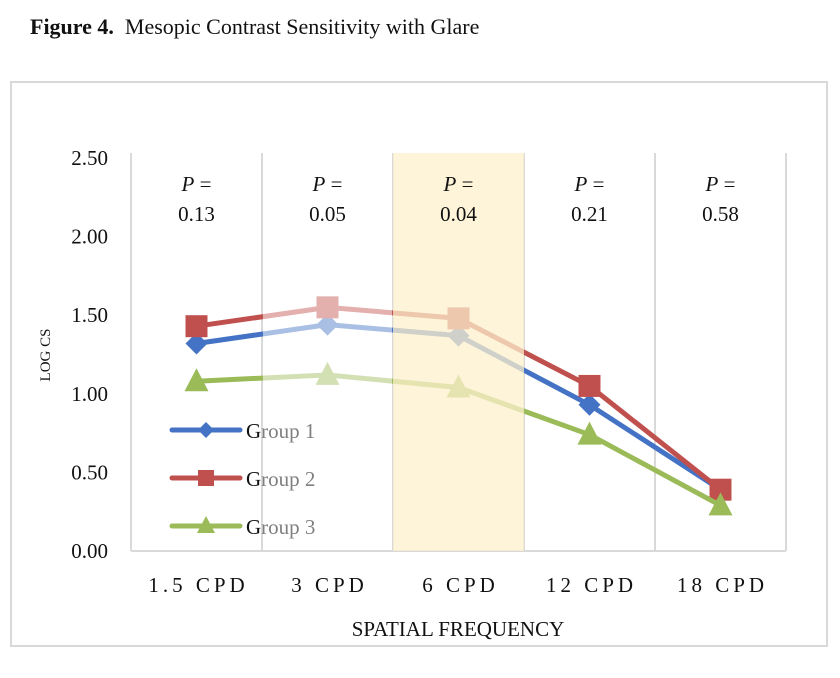 This screenshot has height=678, width=840. What do you see at coordinates (196, 214) in the screenshot?
I see `p-value: 0.13` at bounding box center [196, 214].